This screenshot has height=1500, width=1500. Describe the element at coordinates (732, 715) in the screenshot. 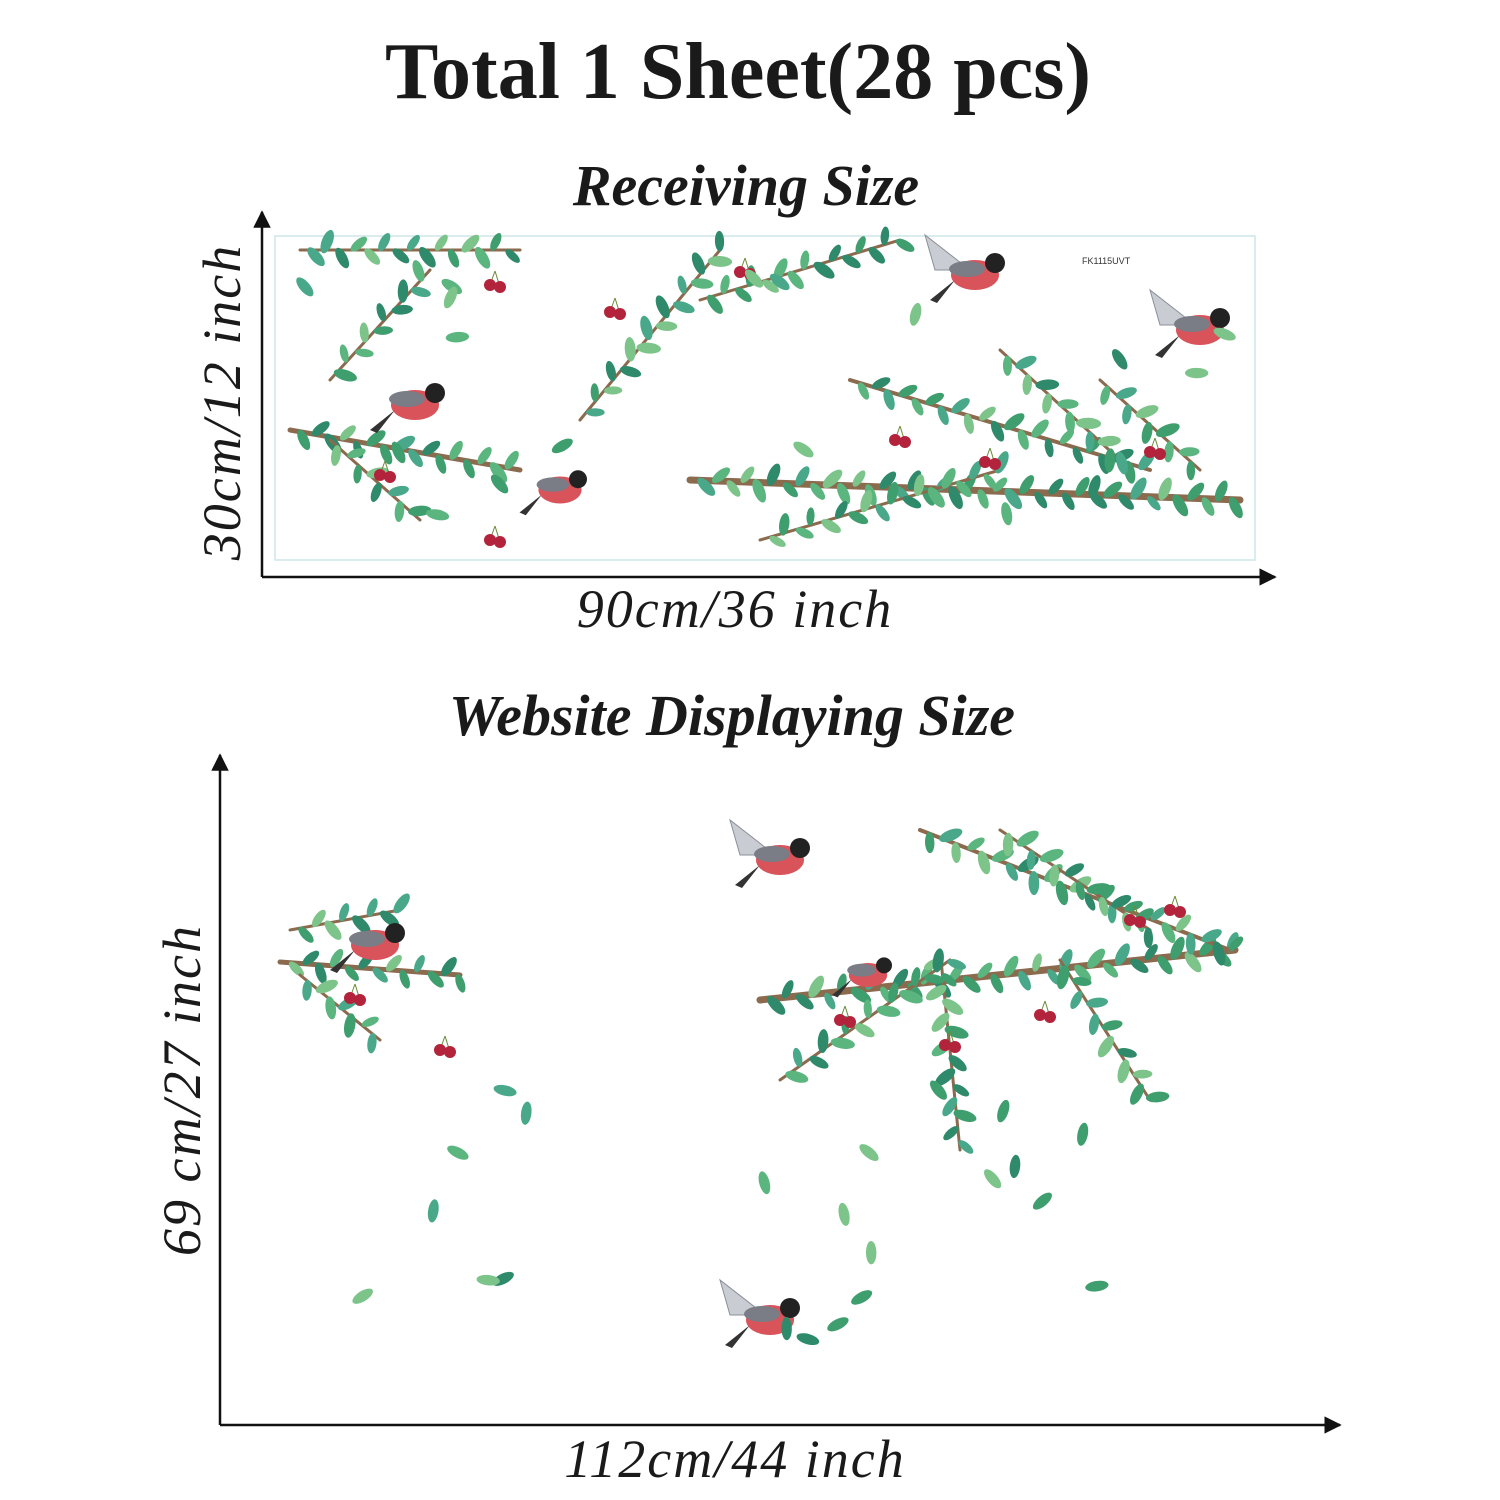

I see `display-heading: Website Displaying Size` at that location.